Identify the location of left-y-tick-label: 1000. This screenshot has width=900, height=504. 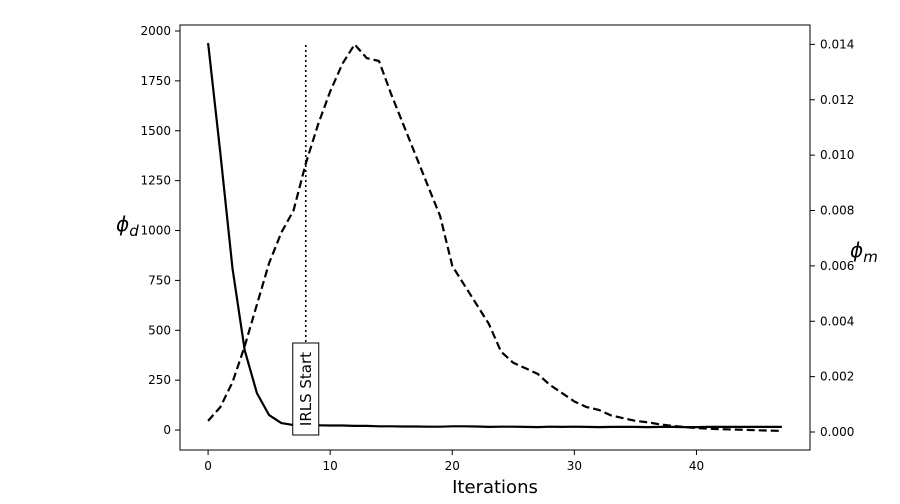
(155, 231).